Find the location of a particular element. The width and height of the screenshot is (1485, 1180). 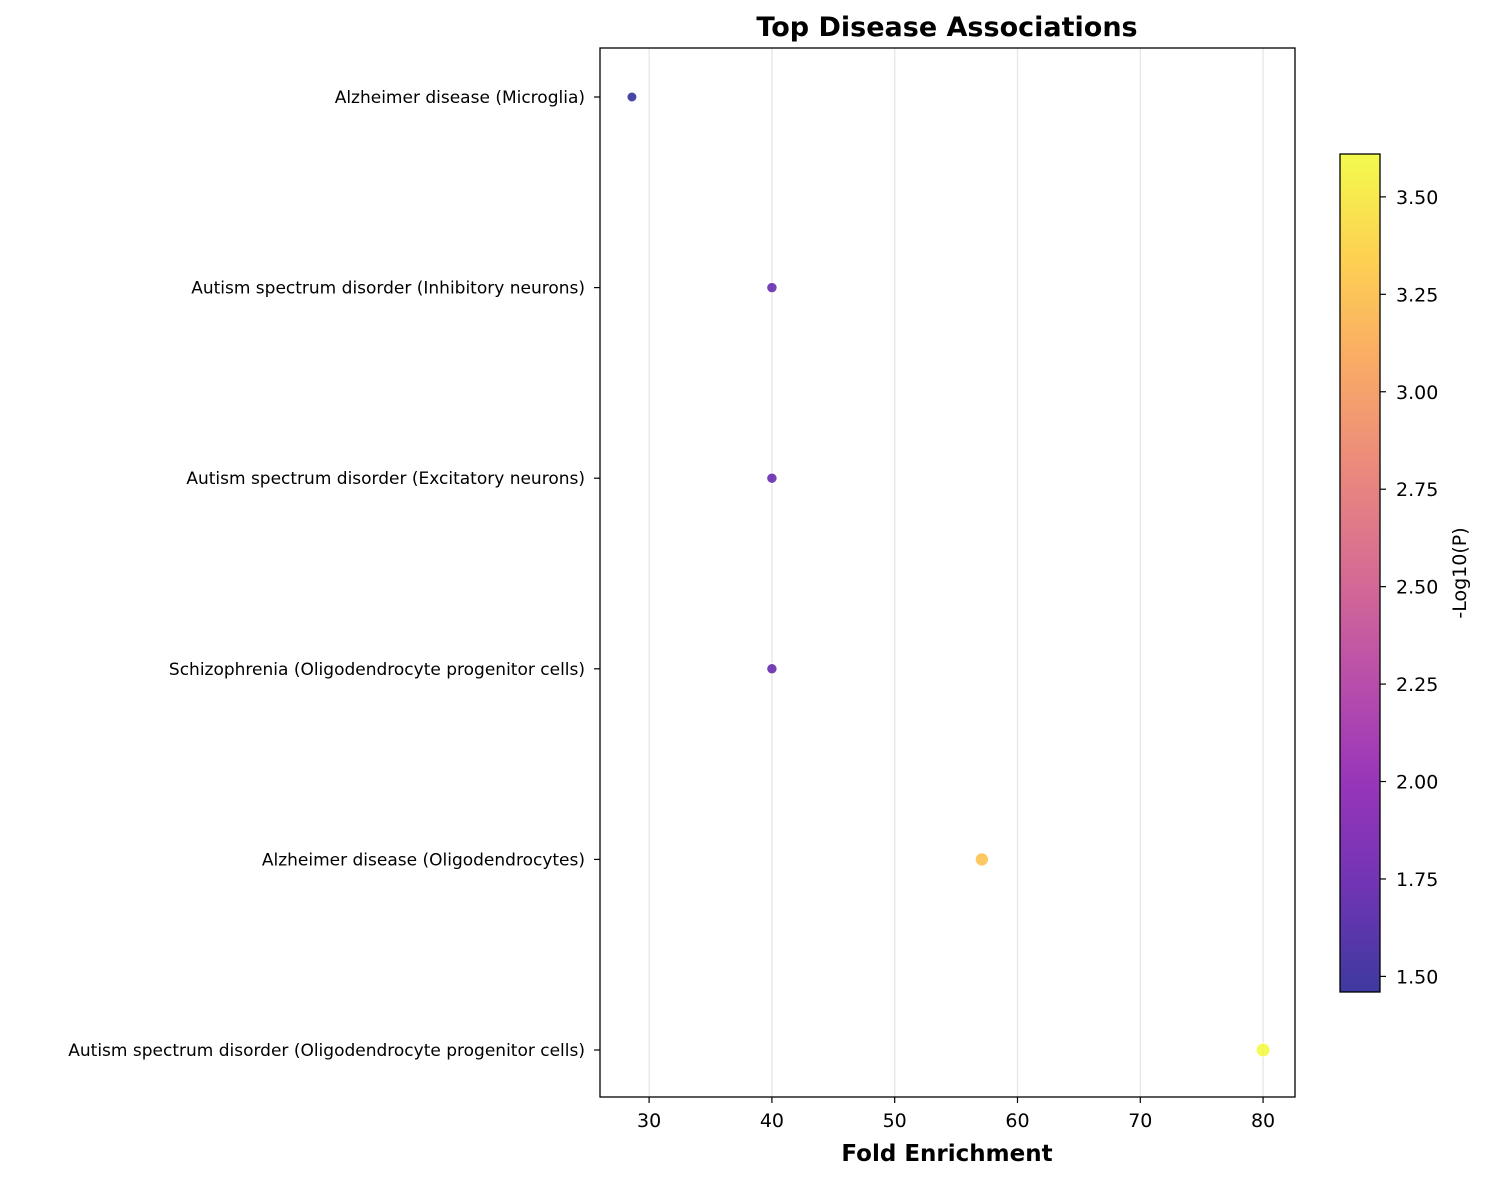

colorbar-ticks: 1.50 1.75 2.00 2.25 2.50 2.75 3.00 3.25 3.50 is located at coordinates (1409, 587).